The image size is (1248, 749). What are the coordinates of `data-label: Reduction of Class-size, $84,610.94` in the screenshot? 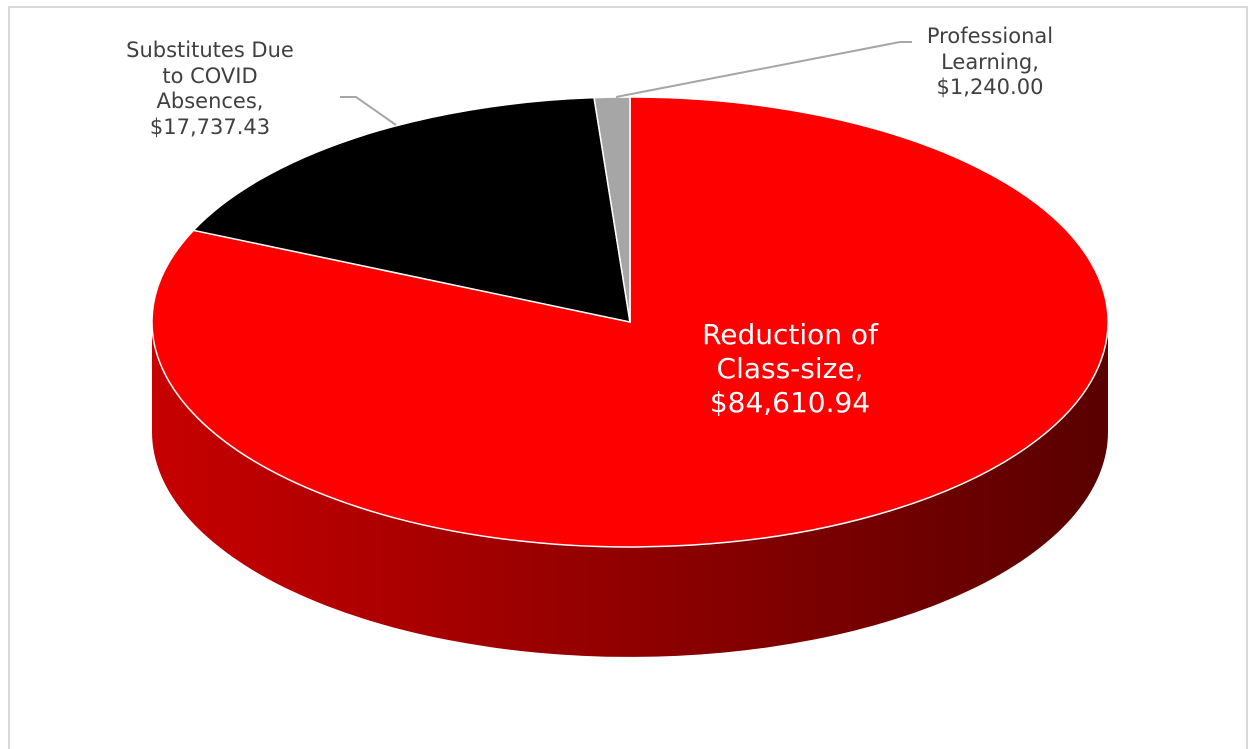 It's located at (790, 369).